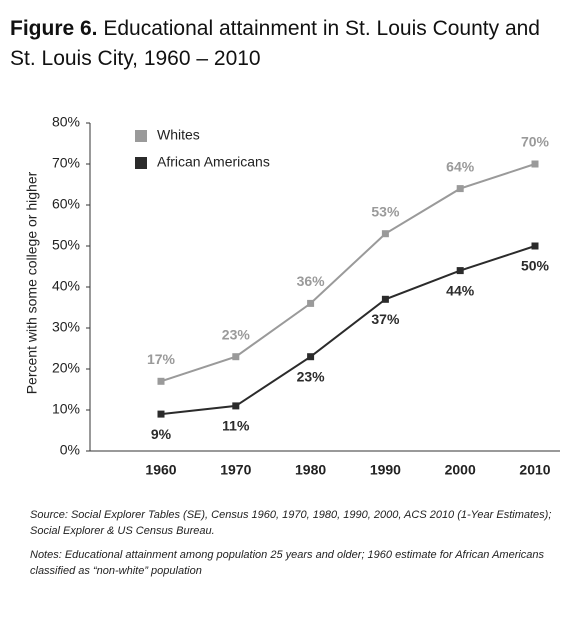 Image resolution: width=575 pixels, height=627 pixels. I want to click on data-label: 50%, so click(535, 266).